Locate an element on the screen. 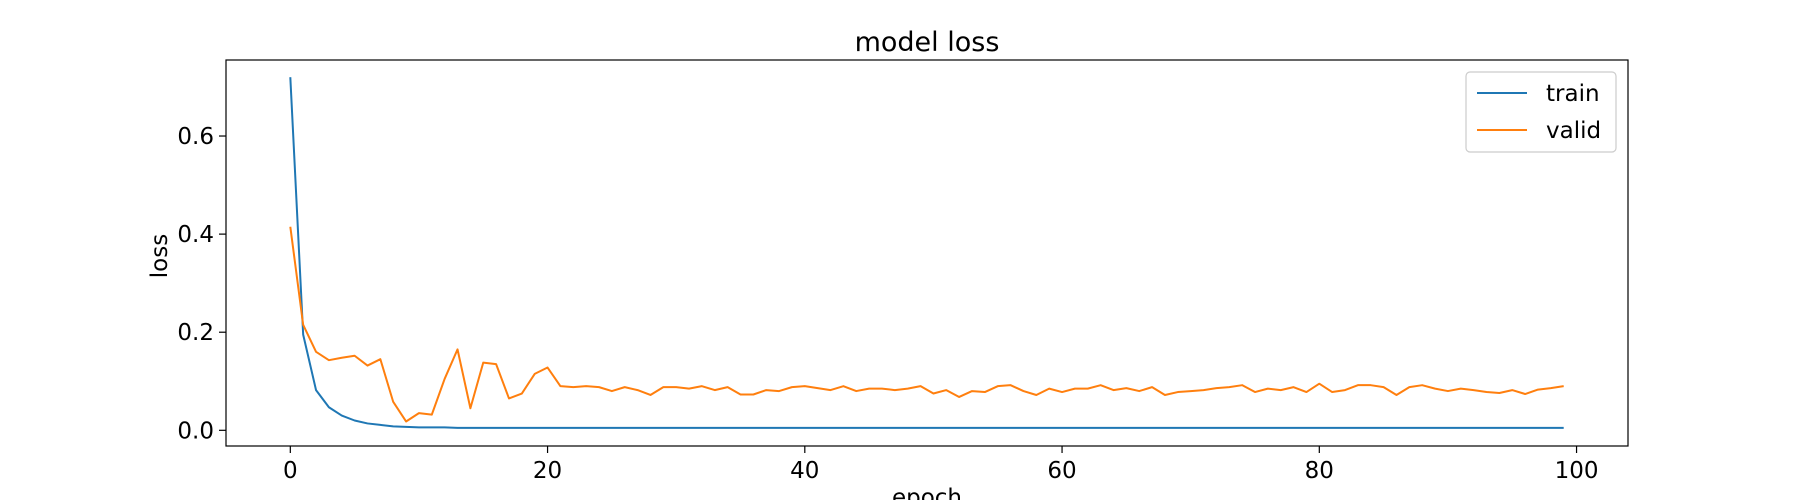 The image size is (1800, 500). y-tick-label: 0.6 is located at coordinates (195, 137).